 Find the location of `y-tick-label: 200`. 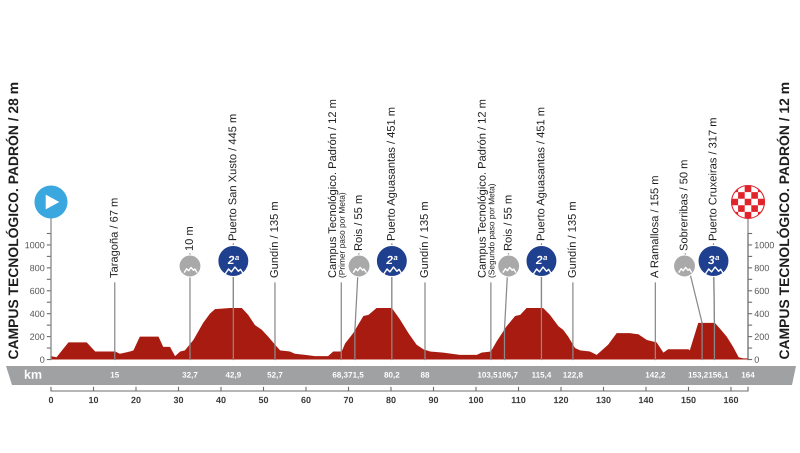

y-tick-label: 200 is located at coordinates (37, 337).